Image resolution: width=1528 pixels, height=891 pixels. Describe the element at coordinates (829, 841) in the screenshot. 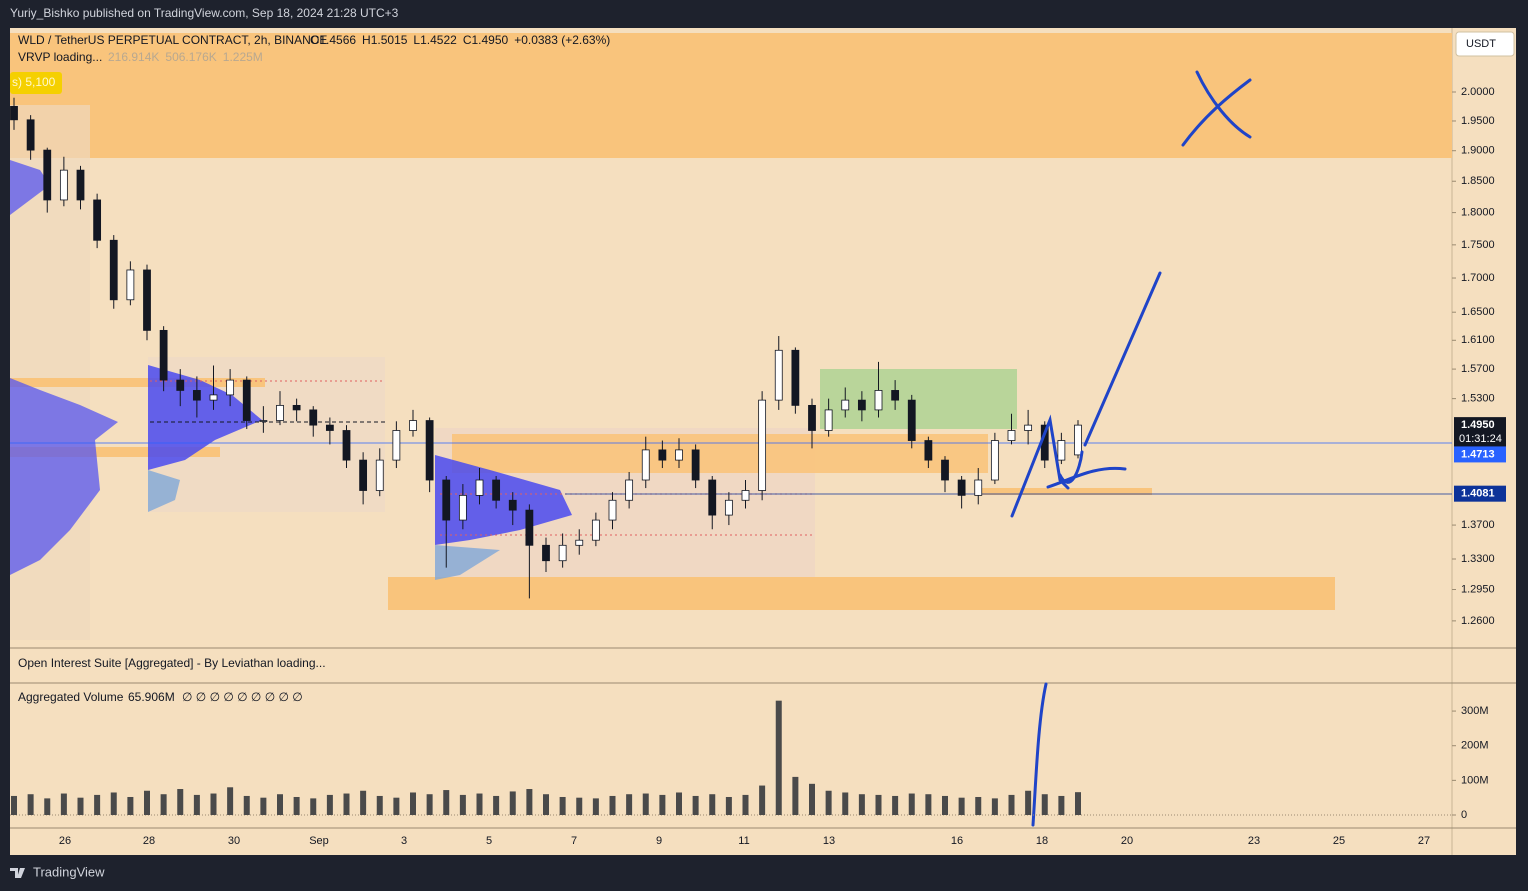

I see `x-tick-label: 13` at that location.